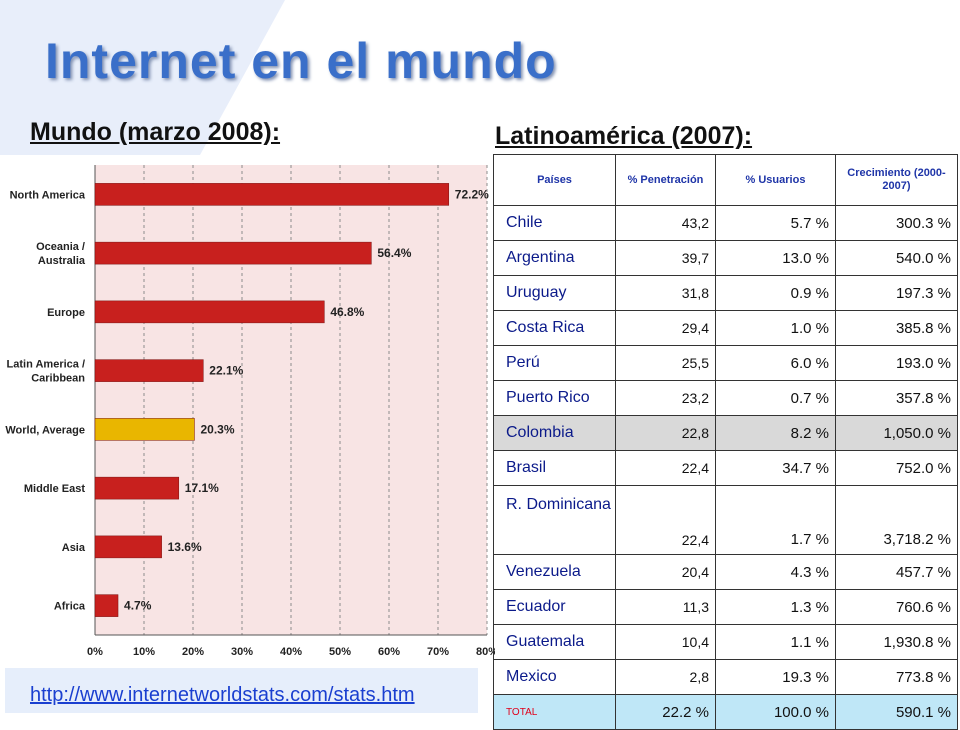  Describe the element at coordinates (472, 194) in the screenshot. I see `bar-value-label: 72.2%` at that location.